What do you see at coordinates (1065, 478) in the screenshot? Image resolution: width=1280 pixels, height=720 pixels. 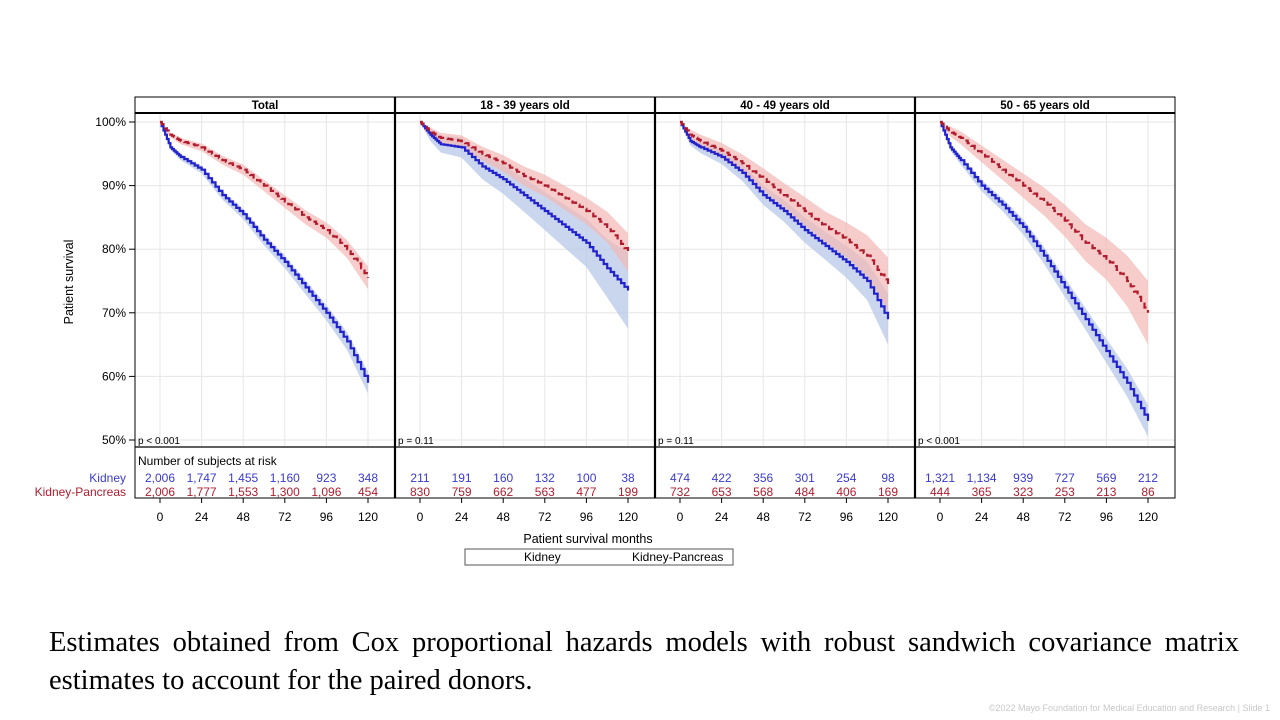 I see `kidney-at-risk-count: 727` at bounding box center [1065, 478].